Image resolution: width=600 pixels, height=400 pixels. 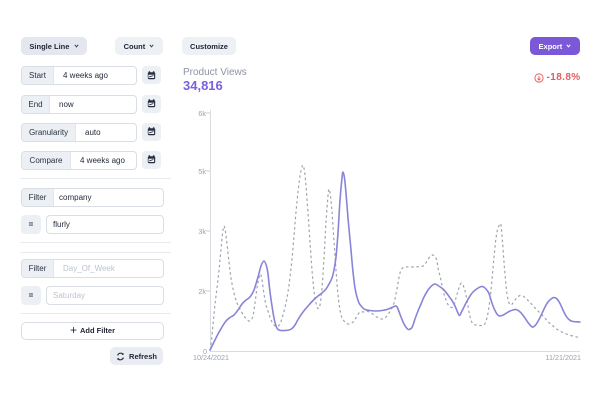 What do you see at coordinates (563, 357) in the screenshot?
I see `svg-text: 11/21/2021` at bounding box center [563, 357].